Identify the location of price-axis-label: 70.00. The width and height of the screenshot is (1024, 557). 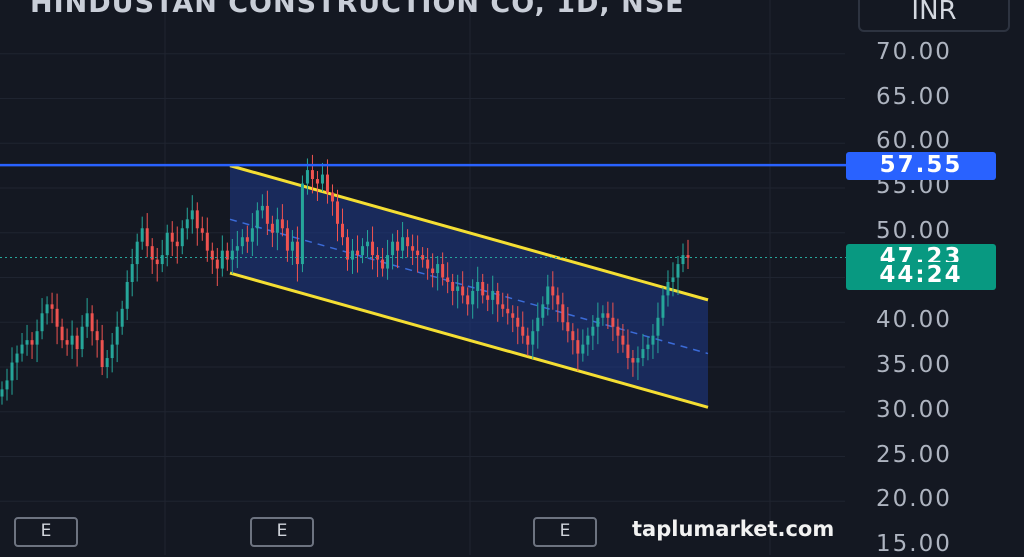
(914, 51).